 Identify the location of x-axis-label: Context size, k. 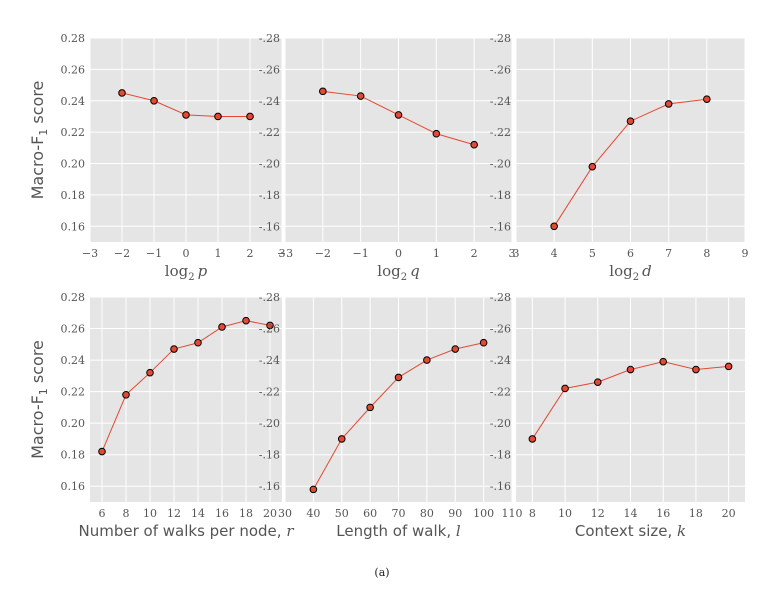
(630, 531).